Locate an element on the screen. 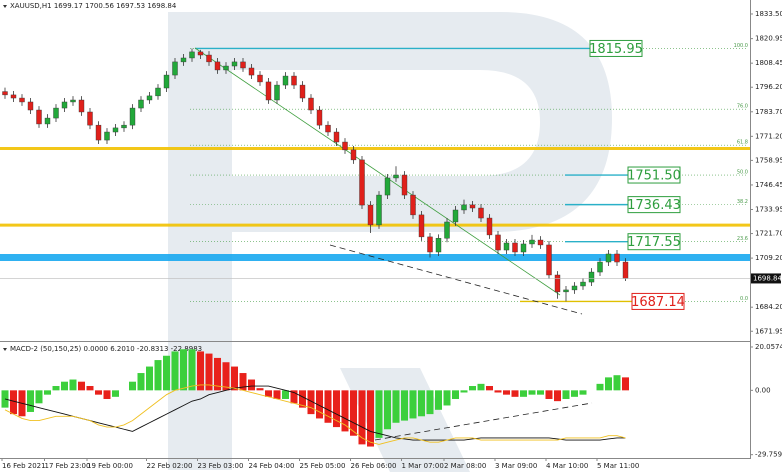  y-tick-label: 1746.45 is located at coordinates (768, 185).